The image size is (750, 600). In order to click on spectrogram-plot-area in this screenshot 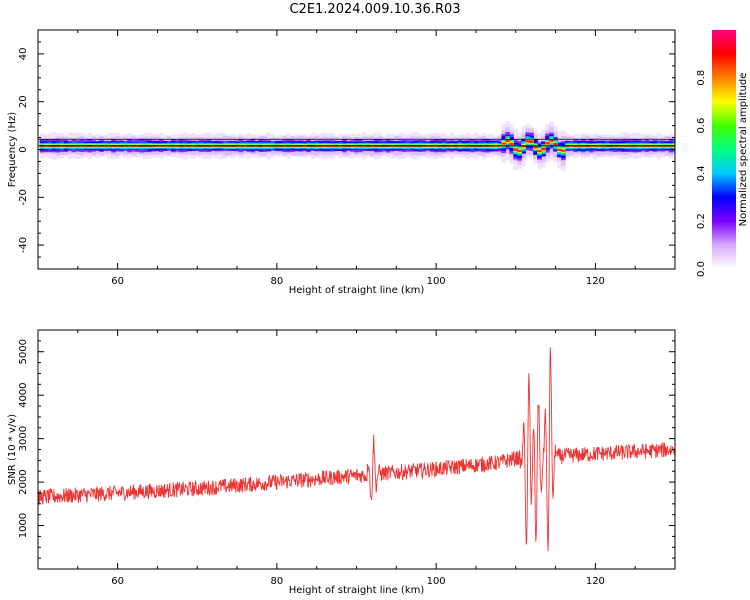, I will do `click(356, 145)`.